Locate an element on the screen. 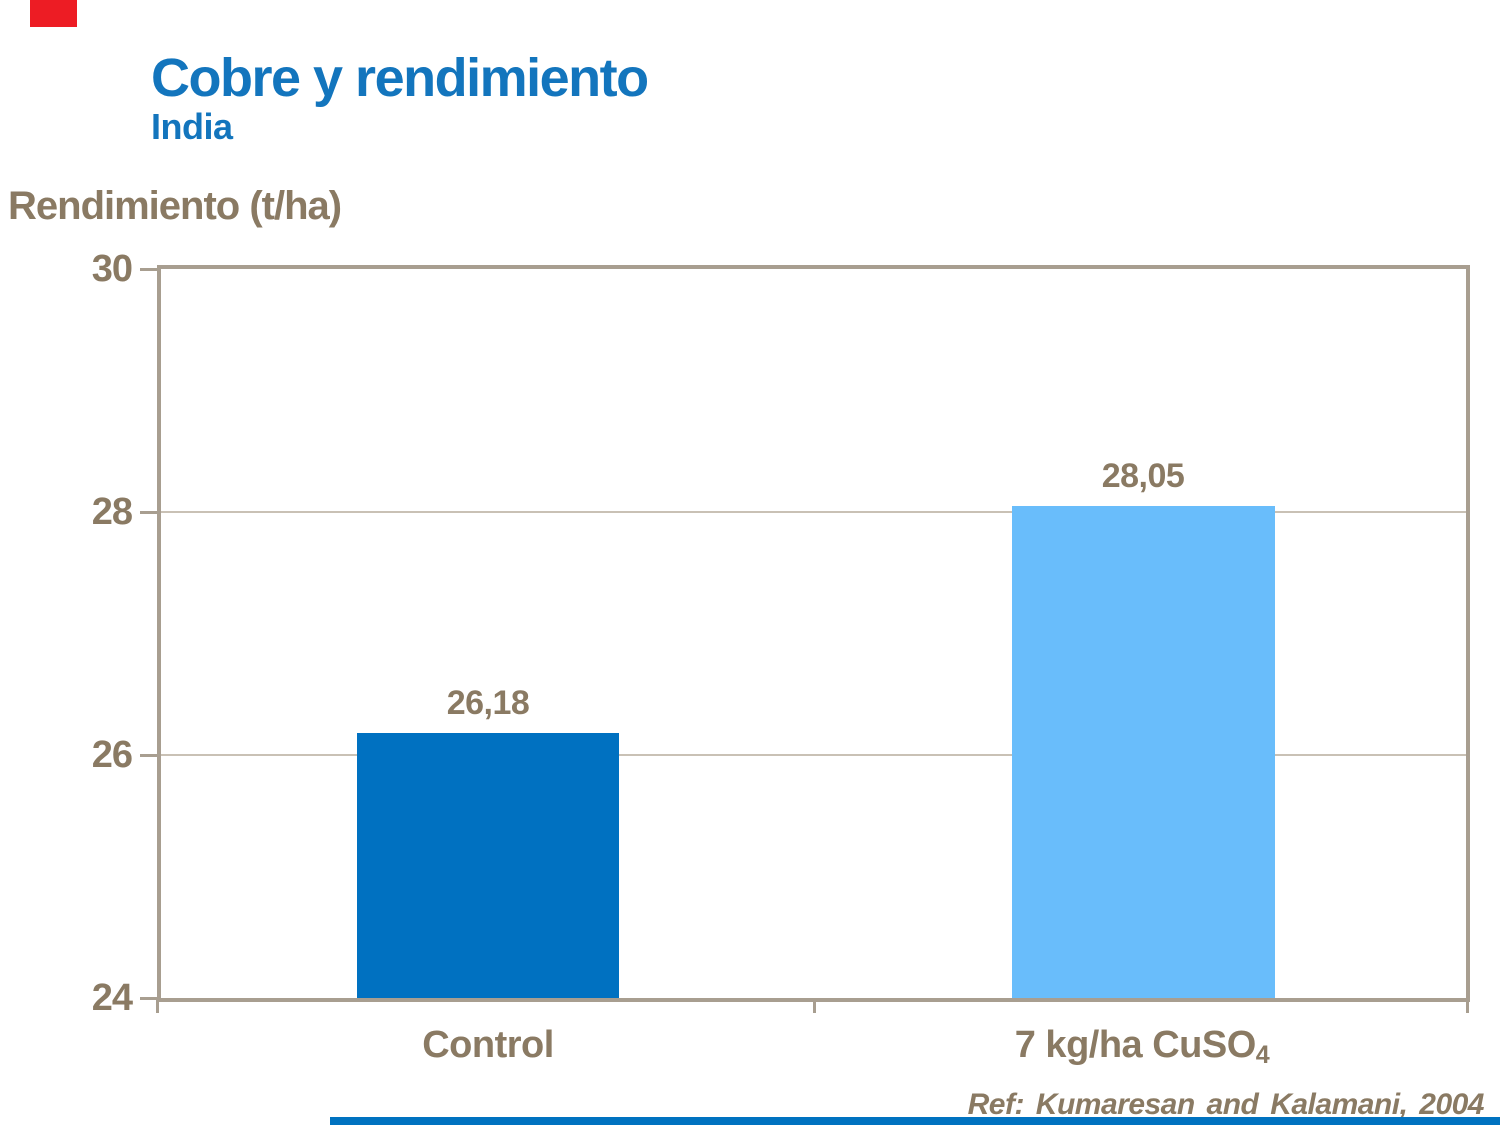  ytick-label-28: 28 is located at coordinates (112, 512).